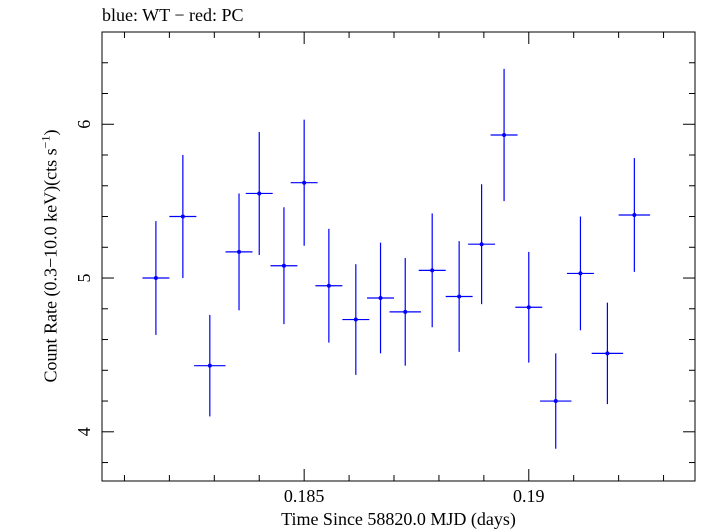  I want to click on y-tick-label: 5, so click(84, 278).